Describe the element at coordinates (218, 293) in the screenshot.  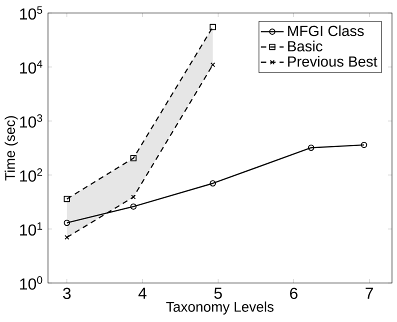
I see `x-tick-label: 5` at that location.